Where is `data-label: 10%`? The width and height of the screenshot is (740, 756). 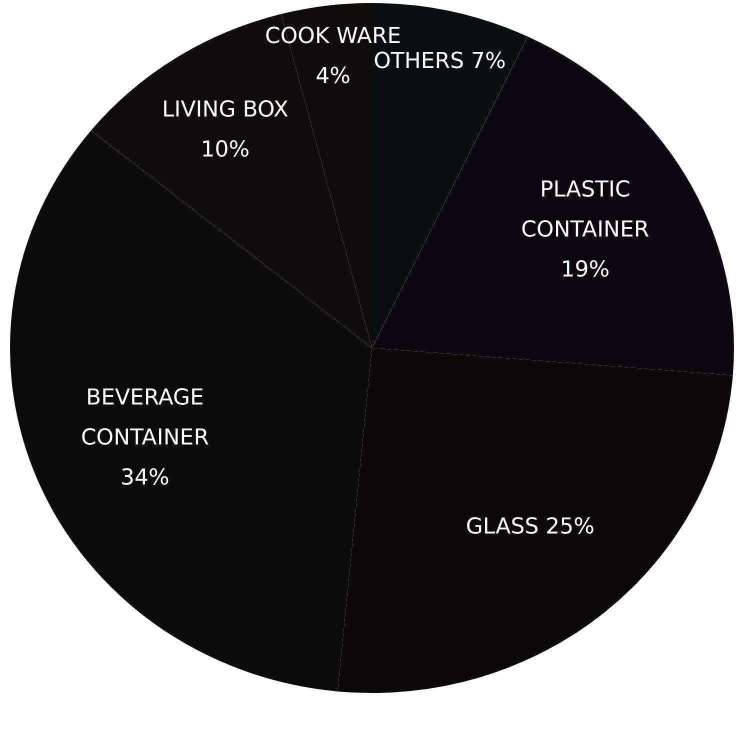 data-label: 10% is located at coordinates (225, 149).